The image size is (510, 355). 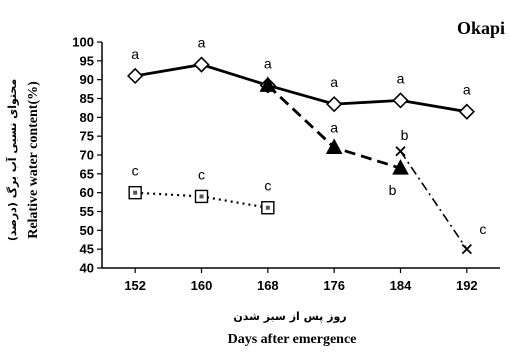 I want to click on y-tick-label: 95, so click(x=87, y=60).